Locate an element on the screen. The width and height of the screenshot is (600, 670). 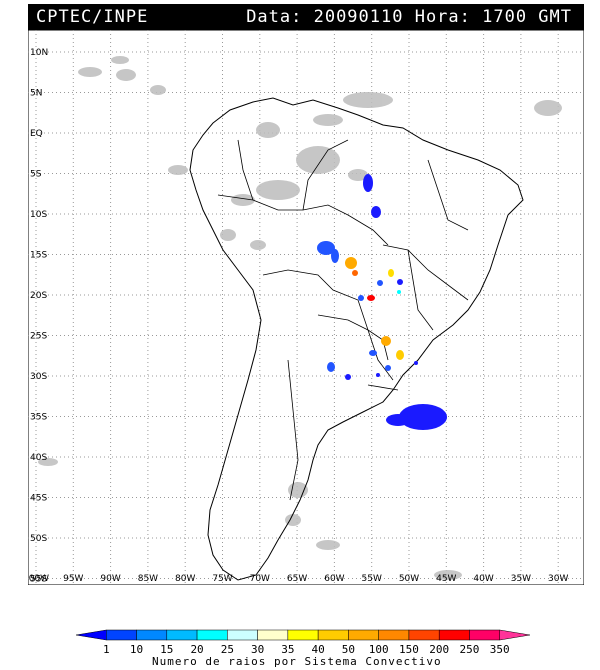
legend-label: 50 is located at coordinates (348, 649).